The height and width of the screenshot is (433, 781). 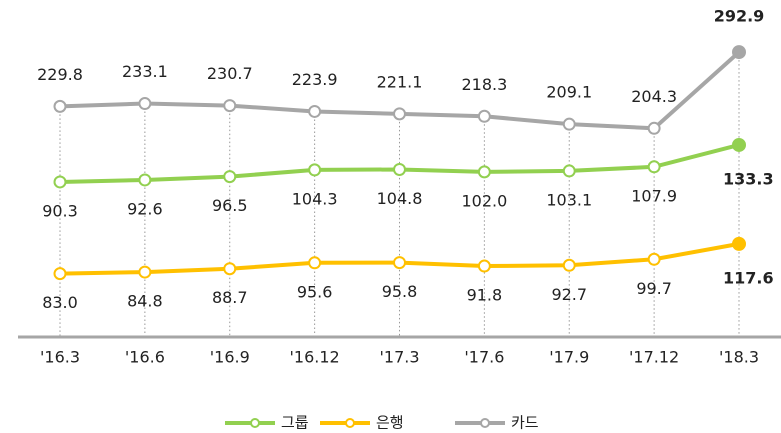 What do you see at coordinates (569, 357) in the screenshot?
I see `x-tick-label: '17.9` at bounding box center [569, 357].